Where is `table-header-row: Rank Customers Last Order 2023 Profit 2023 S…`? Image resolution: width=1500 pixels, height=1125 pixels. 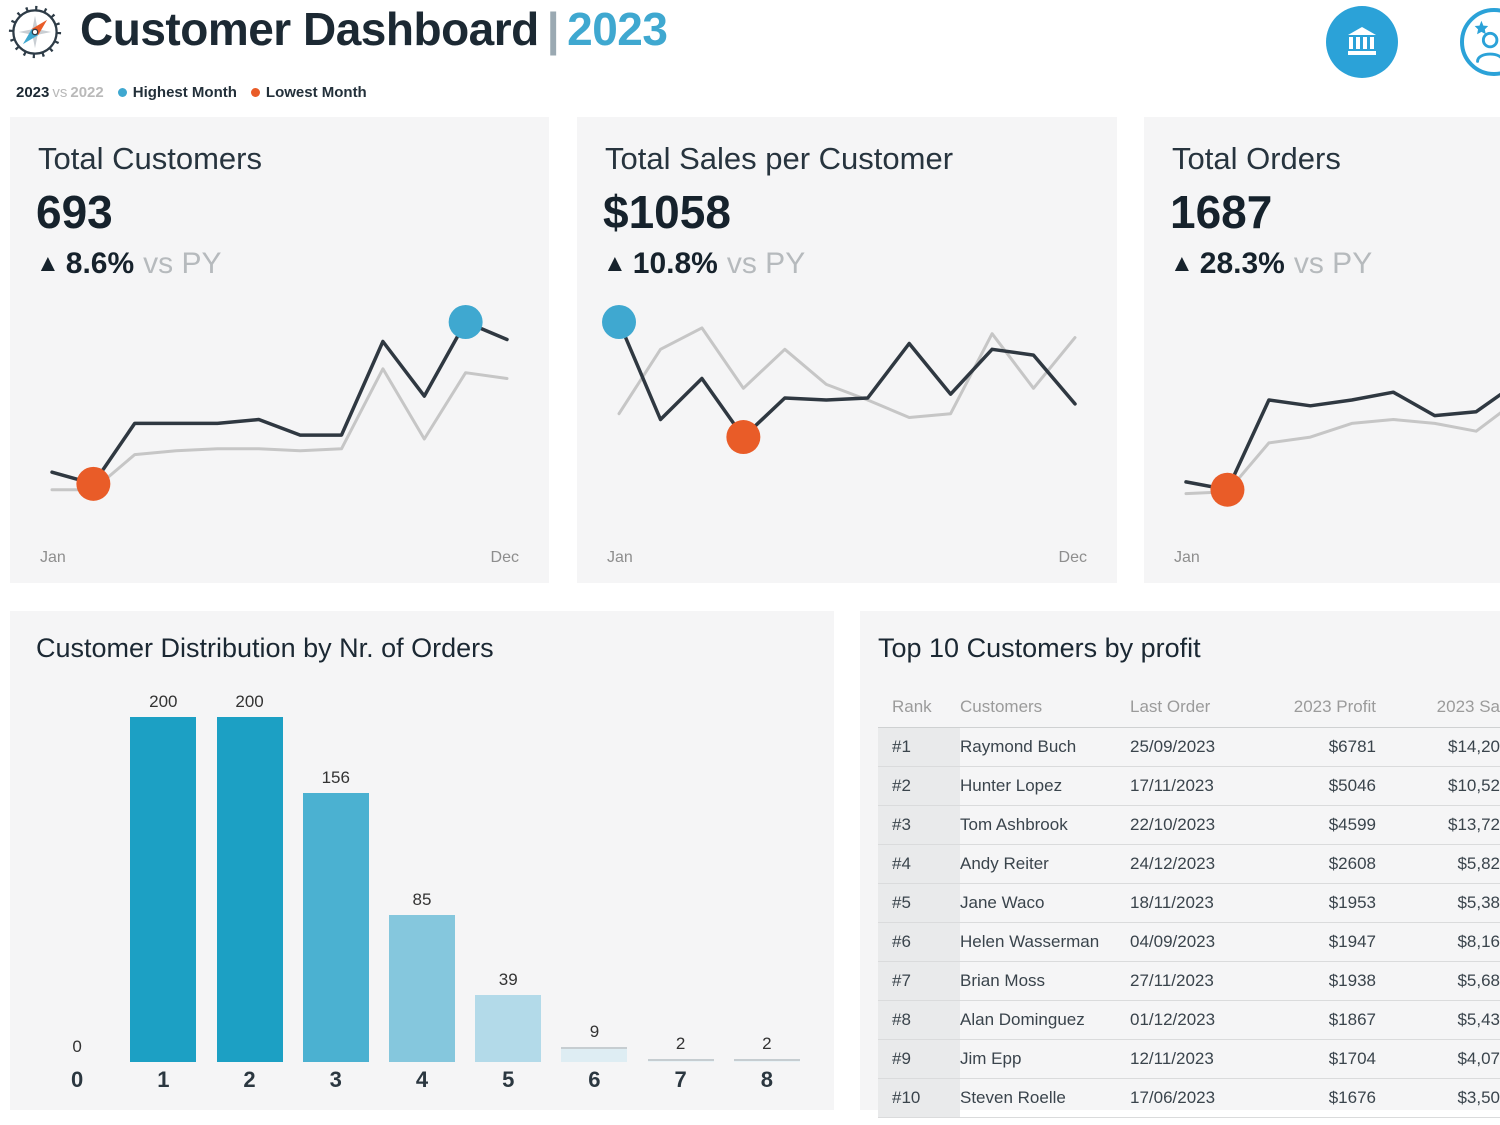 table-header-row: Rank Customers Last Order 2023 Profit 2023 S… is located at coordinates (1189, 709).